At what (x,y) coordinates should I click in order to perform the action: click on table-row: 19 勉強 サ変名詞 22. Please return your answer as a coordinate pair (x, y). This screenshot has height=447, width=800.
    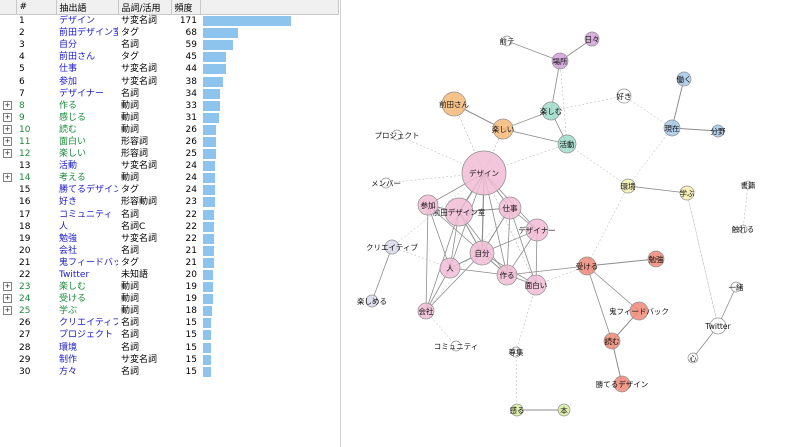
    Looking at the image, I should click on (169, 239).